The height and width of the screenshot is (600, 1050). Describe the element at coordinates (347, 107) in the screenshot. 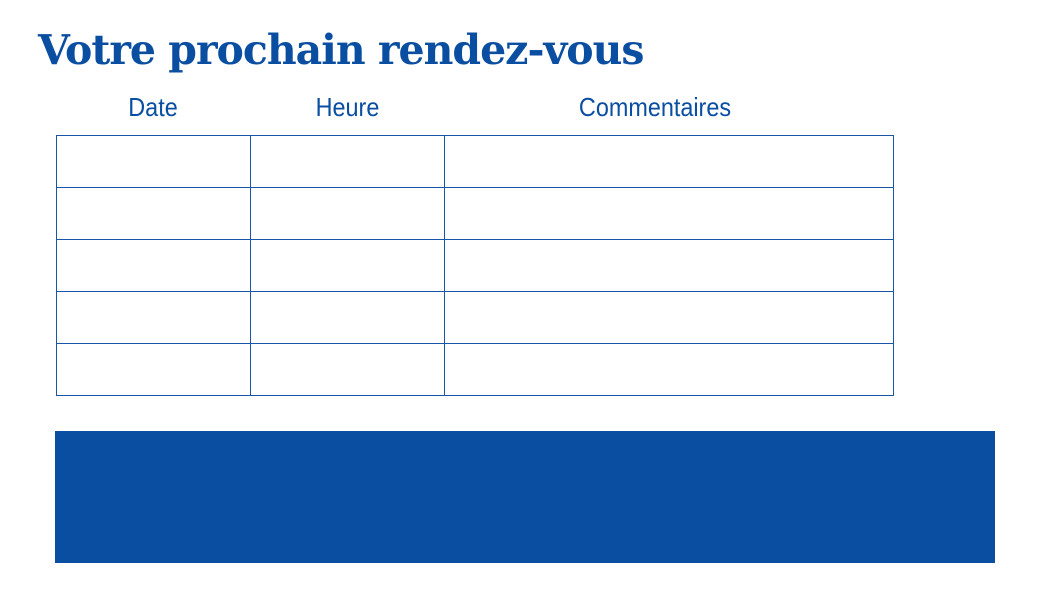

I see `column-header-heure: Heure` at that location.